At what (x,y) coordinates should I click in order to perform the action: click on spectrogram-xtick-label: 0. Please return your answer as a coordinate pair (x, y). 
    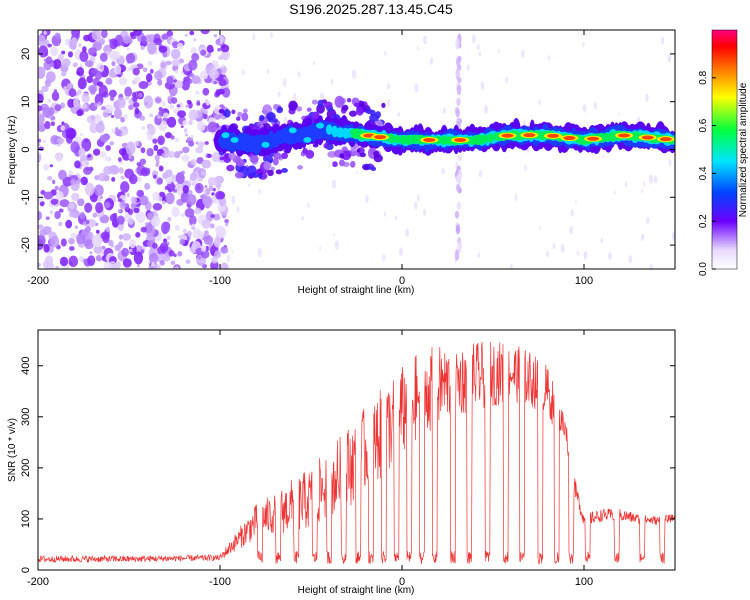
    Looking at the image, I should click on (402, 281).